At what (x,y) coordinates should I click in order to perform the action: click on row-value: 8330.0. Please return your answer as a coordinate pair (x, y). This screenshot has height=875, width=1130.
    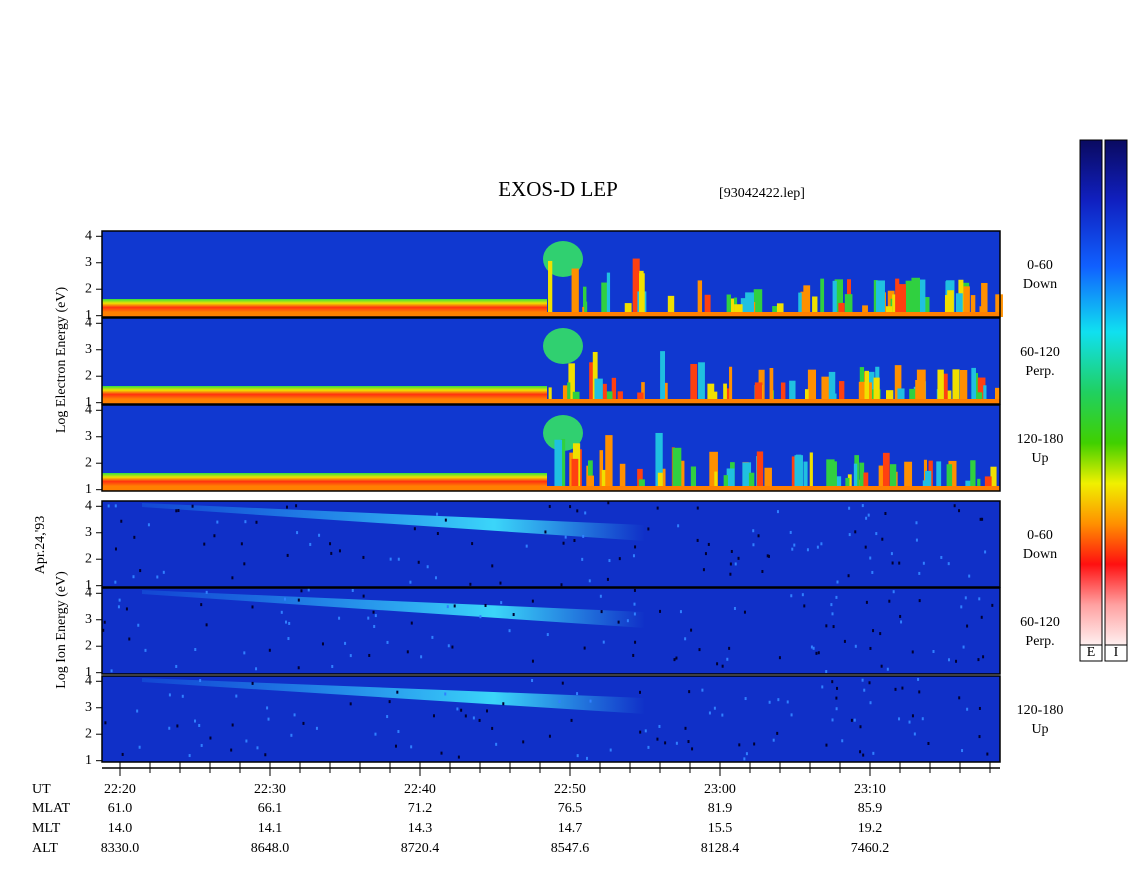
    Looking at the image, I should click on (120, 848).